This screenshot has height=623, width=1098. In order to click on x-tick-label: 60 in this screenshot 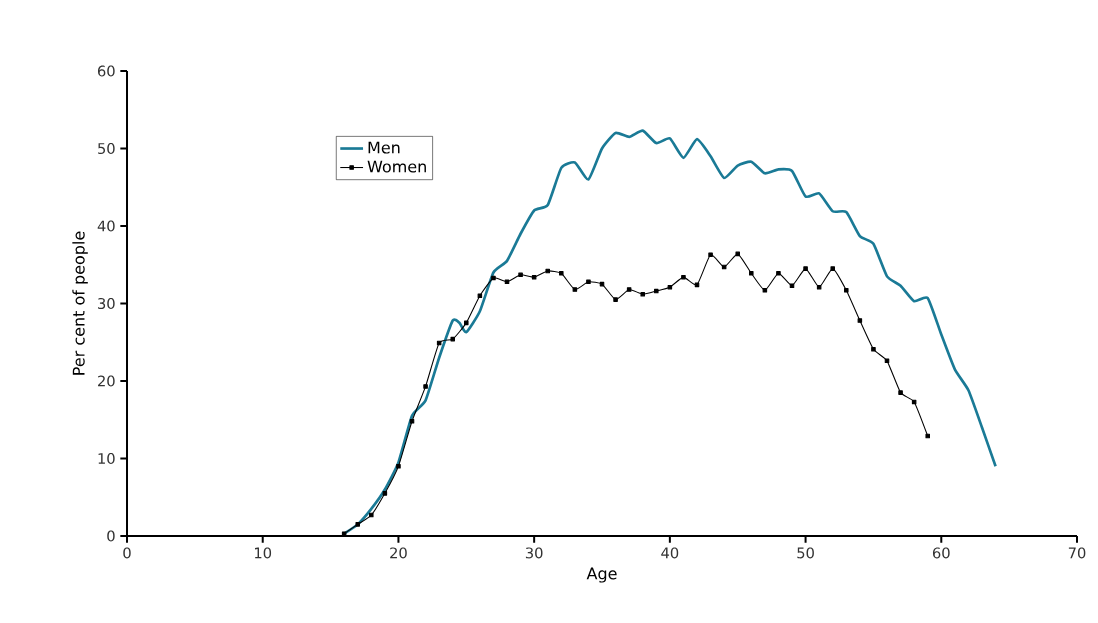, I will do `click(941, 553)`.